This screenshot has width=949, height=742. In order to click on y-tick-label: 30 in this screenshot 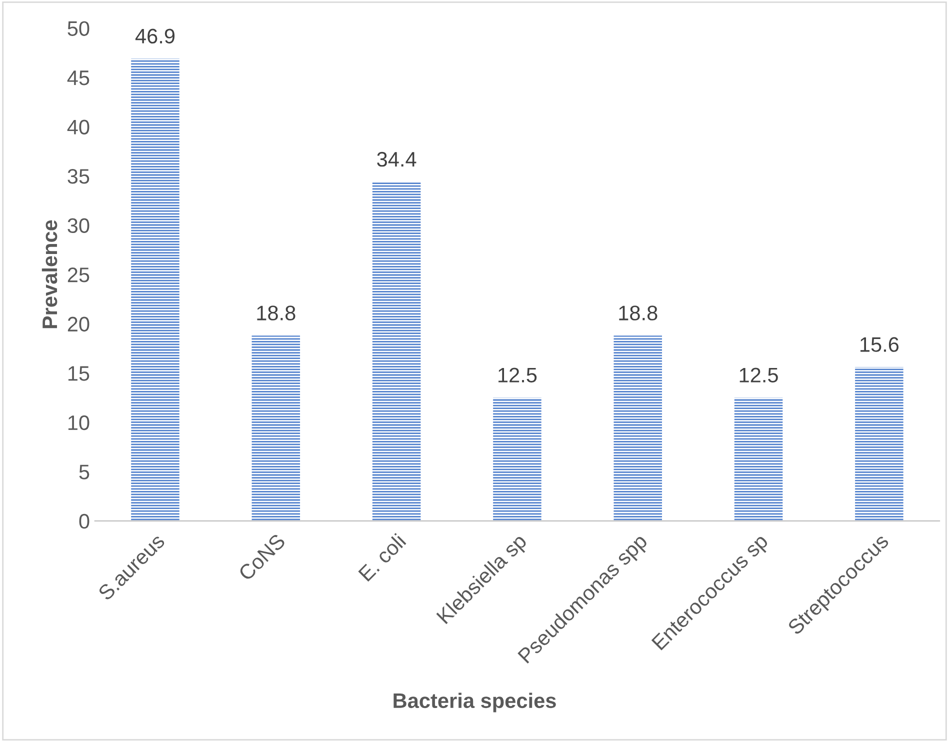, I will do `click(79, 226)`.